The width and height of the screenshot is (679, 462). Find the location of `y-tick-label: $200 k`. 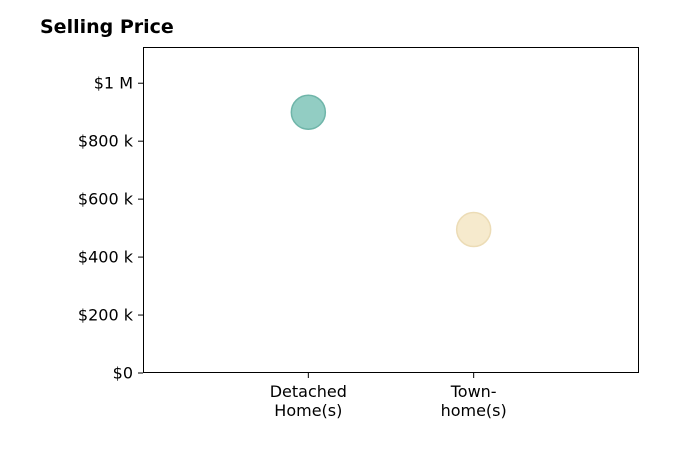

y-tick-label: $200 k is located at coordinates (106, 315).